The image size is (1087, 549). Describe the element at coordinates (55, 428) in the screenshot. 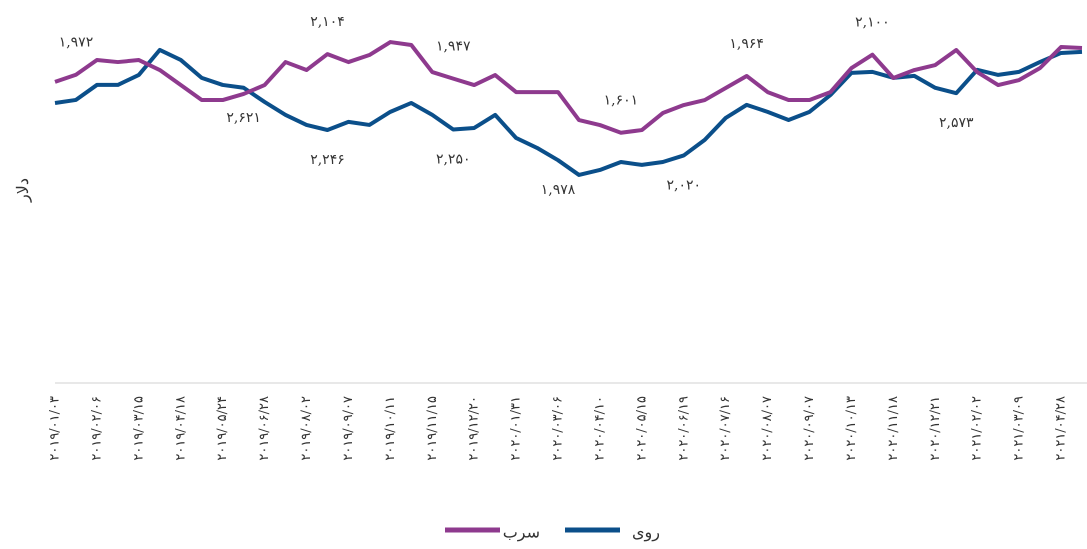

I see `x-tick-label: ۲۰۱۹/۰۱/۰۳` at that location.